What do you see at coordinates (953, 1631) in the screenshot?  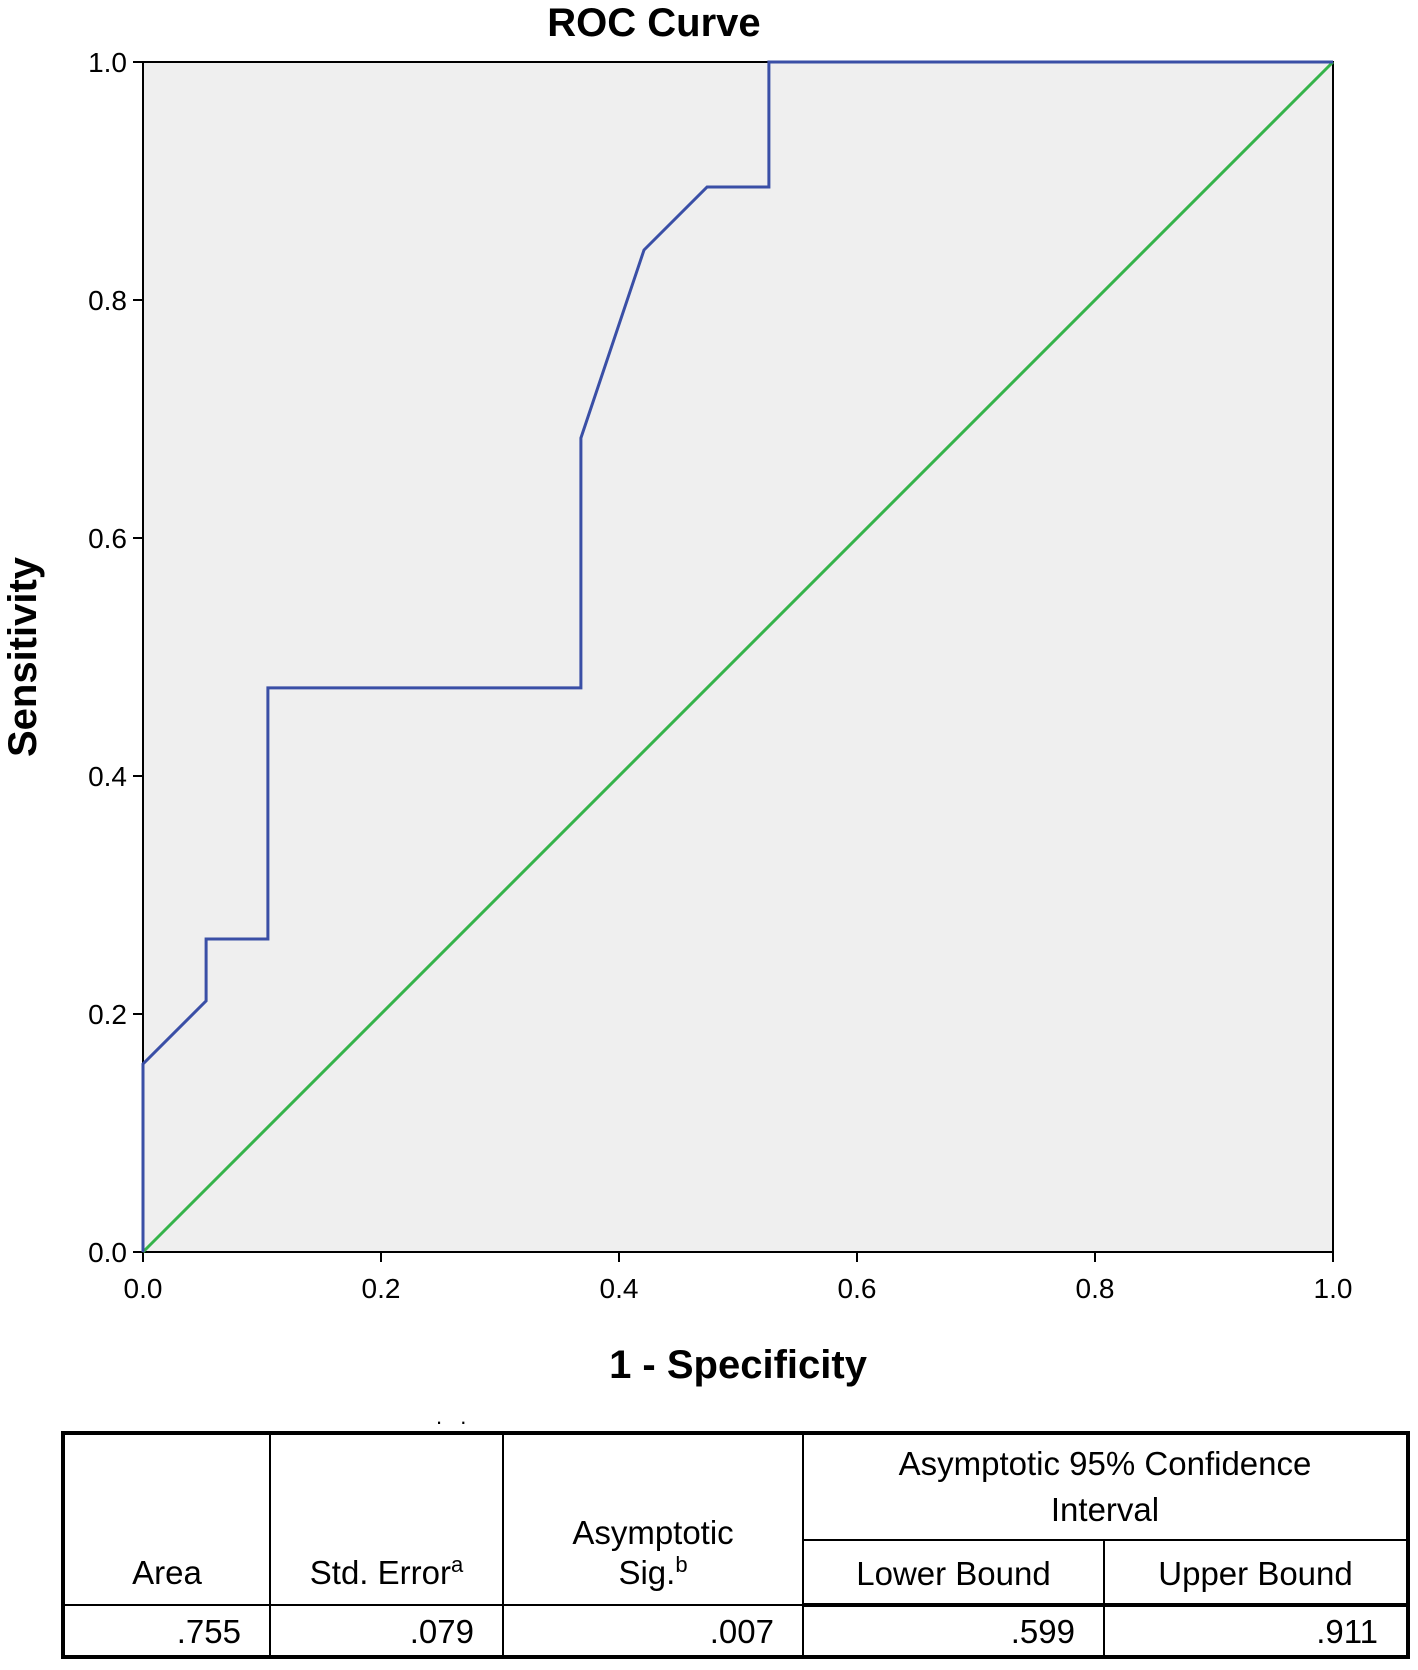 I see `value-lower-bound: .599` at bounding box center [953, 1631].